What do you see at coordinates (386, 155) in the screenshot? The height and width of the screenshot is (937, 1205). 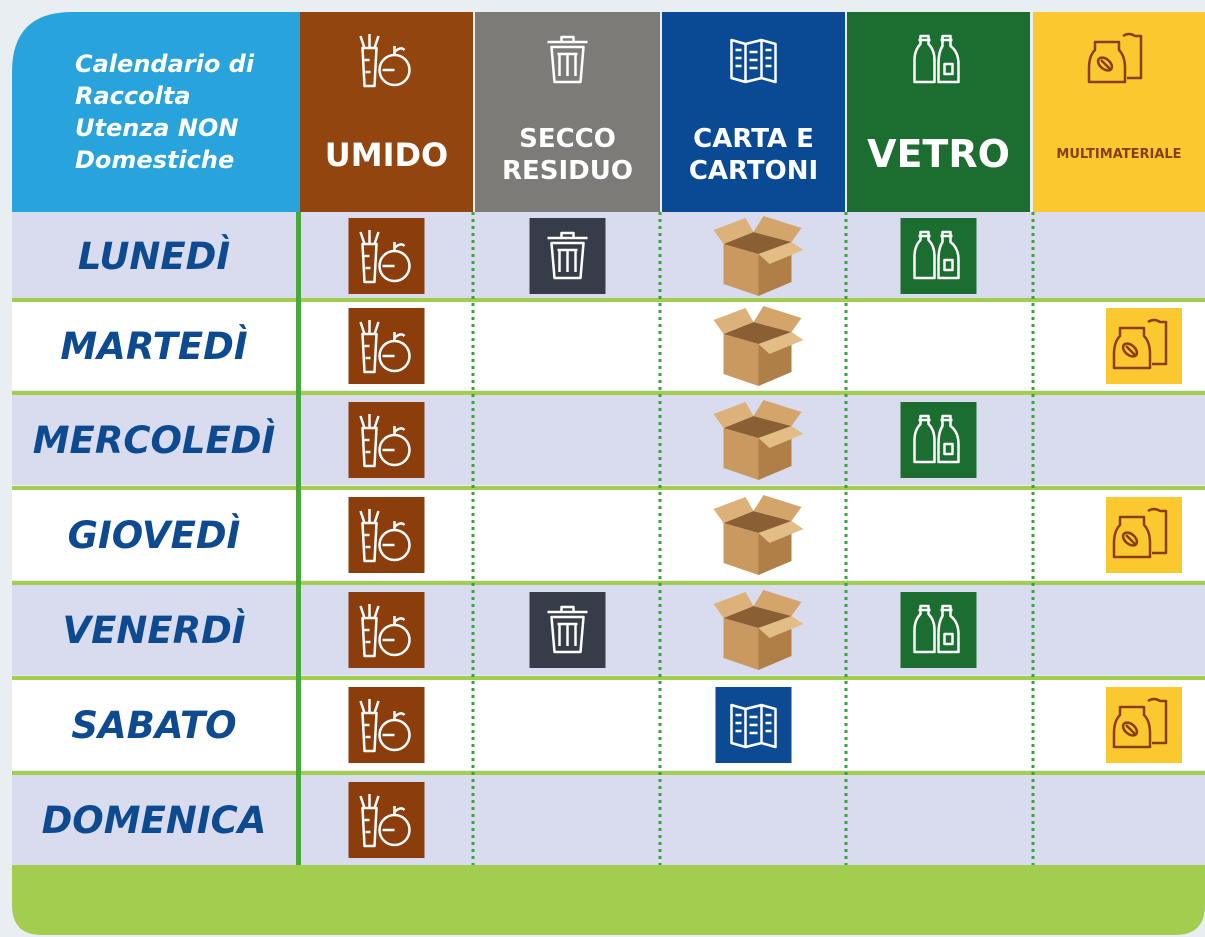 I see `column-header-label: UMIDO` at bounding box center [386, 155].